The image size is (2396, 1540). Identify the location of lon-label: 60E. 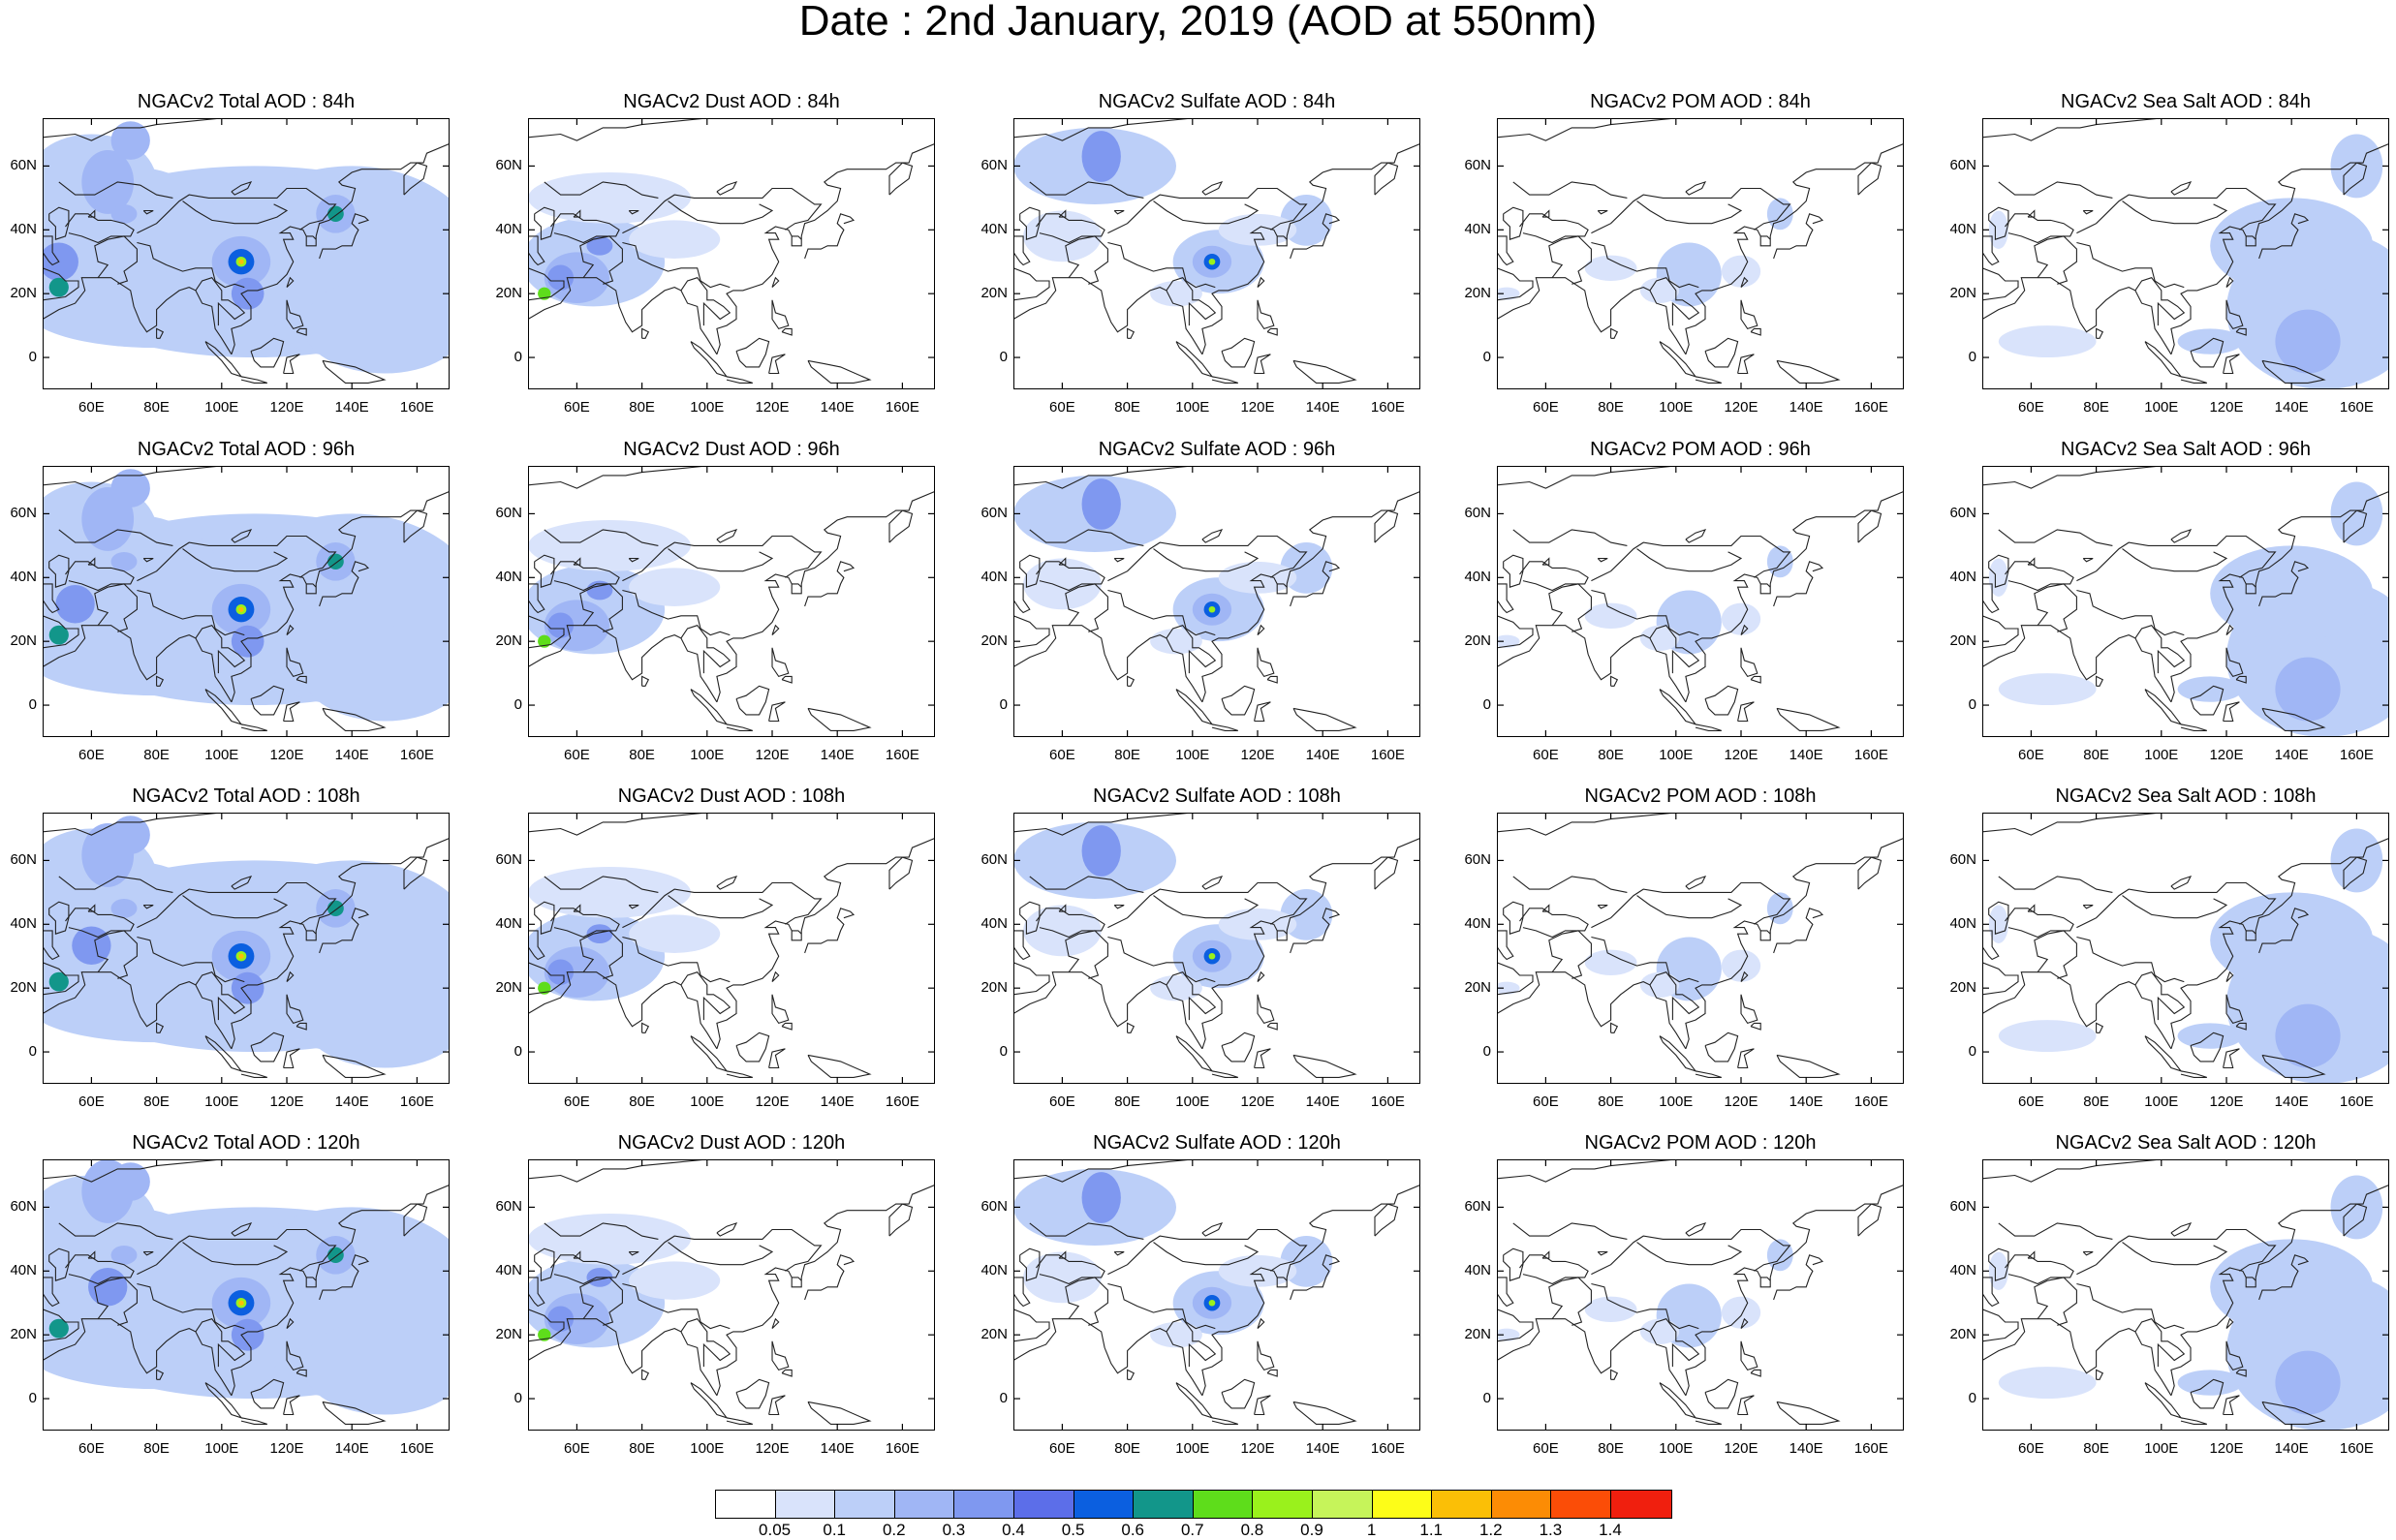
(1062, 755).